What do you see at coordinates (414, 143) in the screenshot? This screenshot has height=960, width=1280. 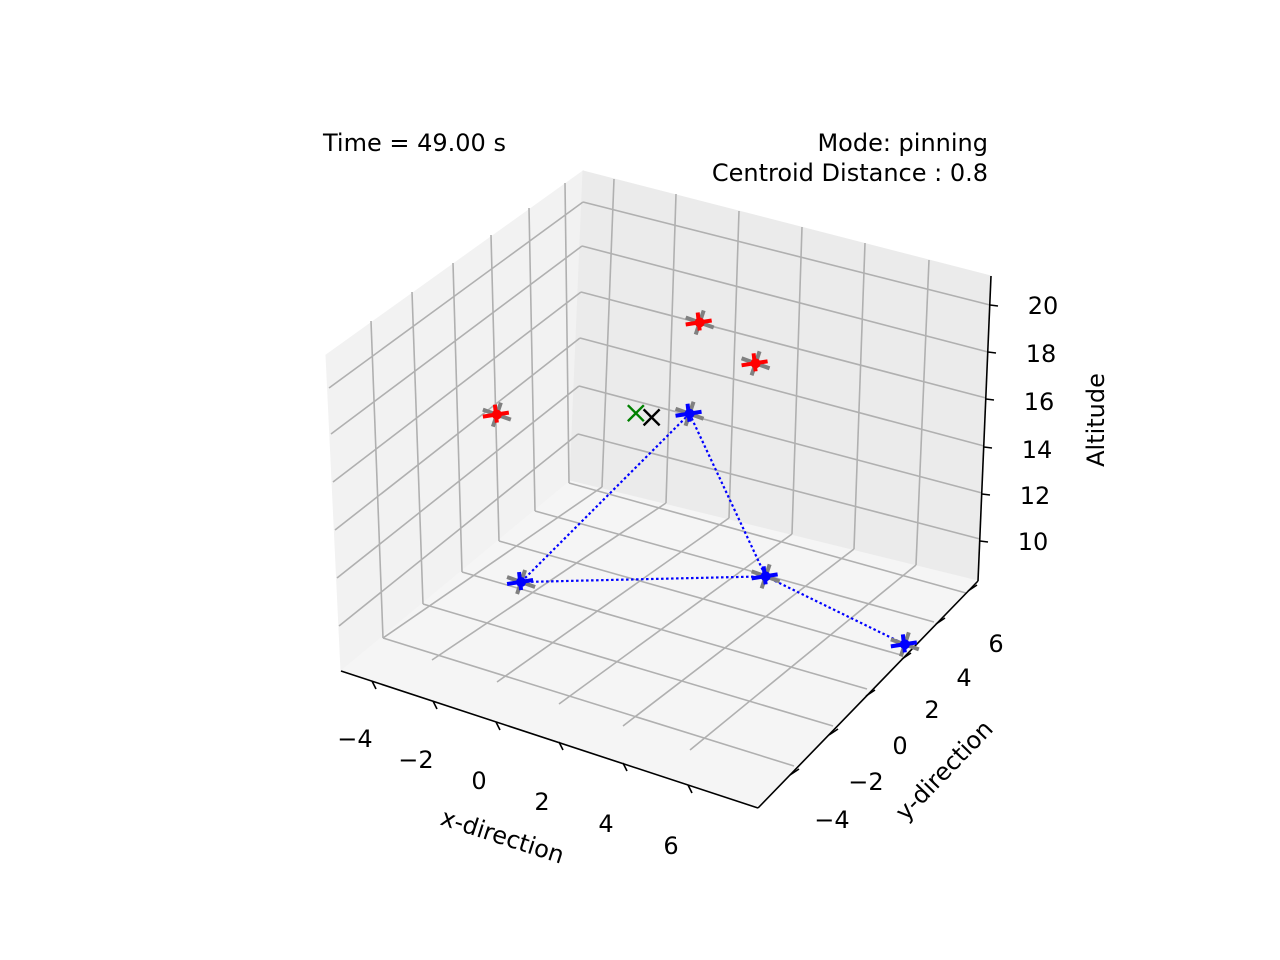 I see `time-annotation: Time = 49.00 s` at bounding box center [414, 143].